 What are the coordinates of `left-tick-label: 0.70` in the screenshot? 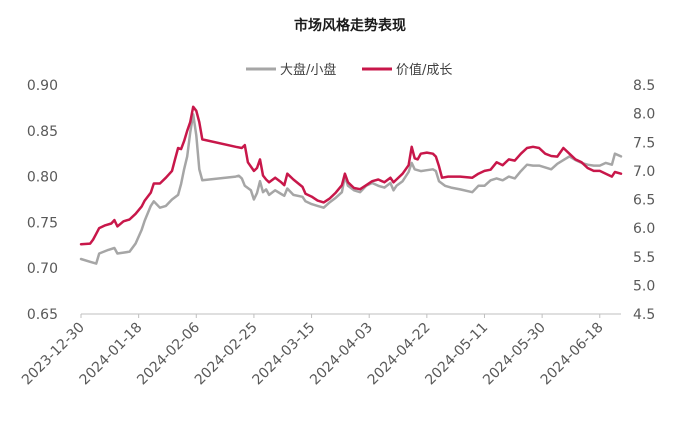 It's located at (42, 269).